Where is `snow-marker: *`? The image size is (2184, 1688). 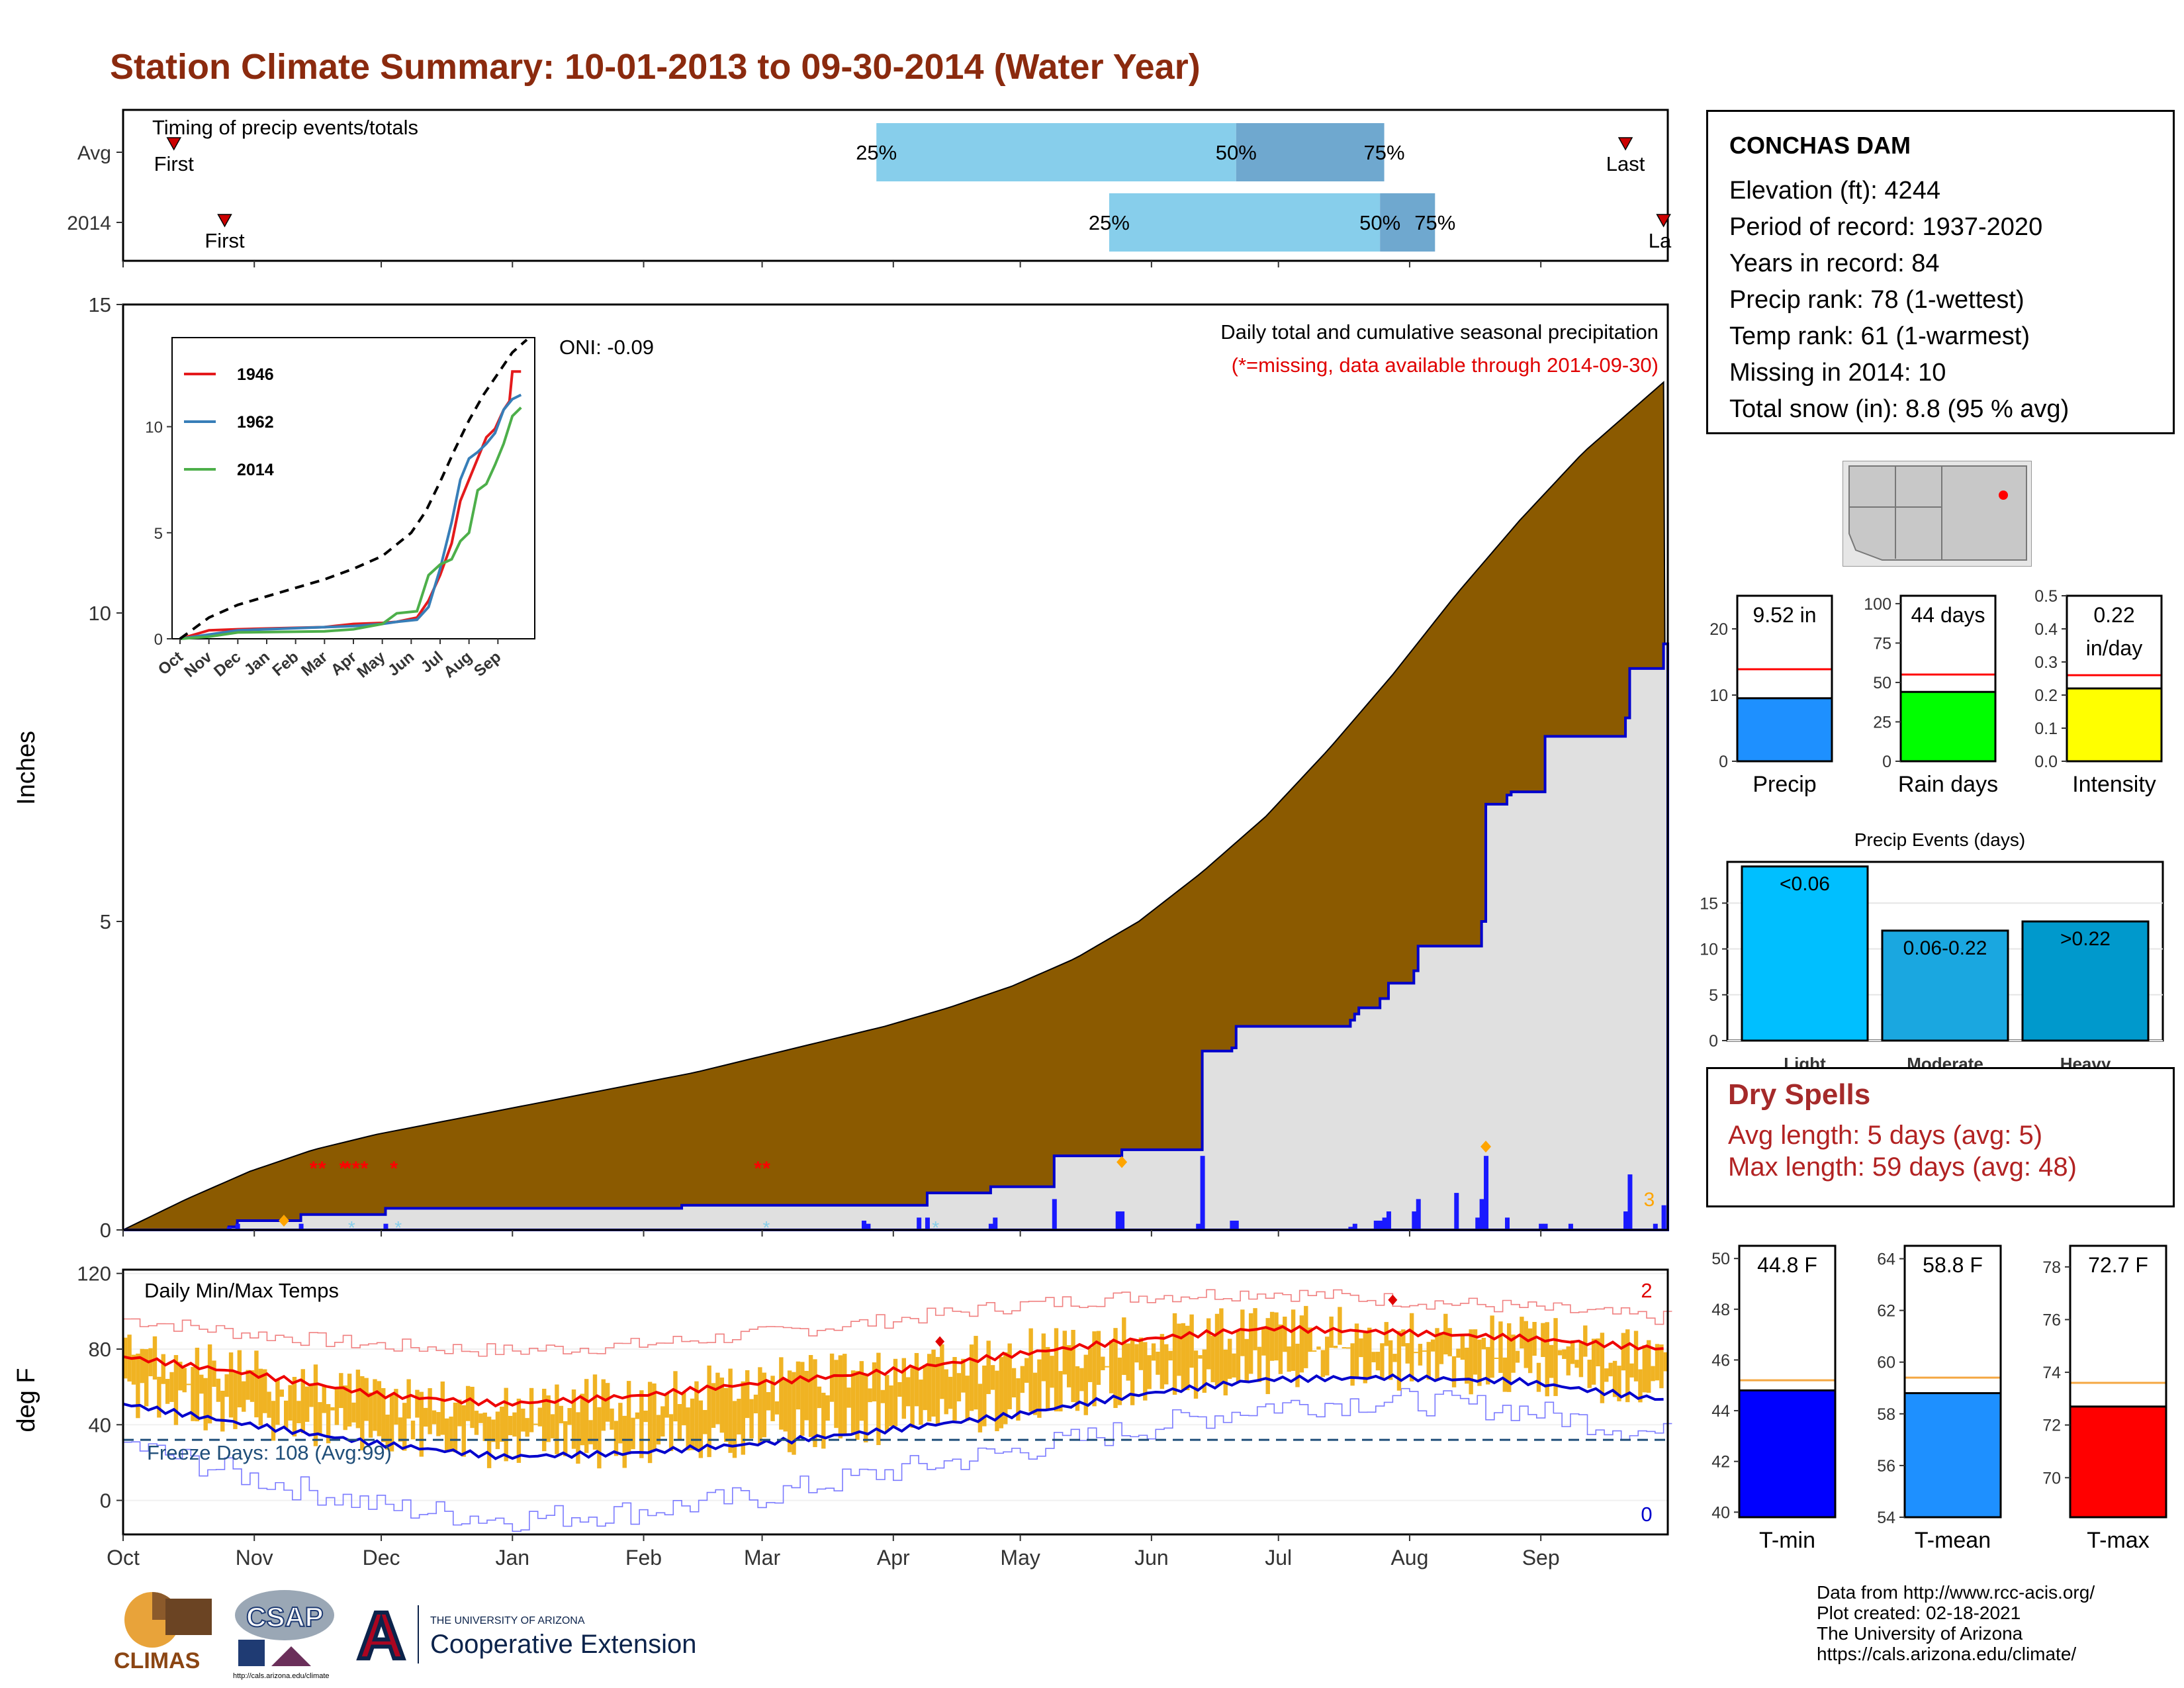 snow-marker: * is located at coordinates (398, 1227).